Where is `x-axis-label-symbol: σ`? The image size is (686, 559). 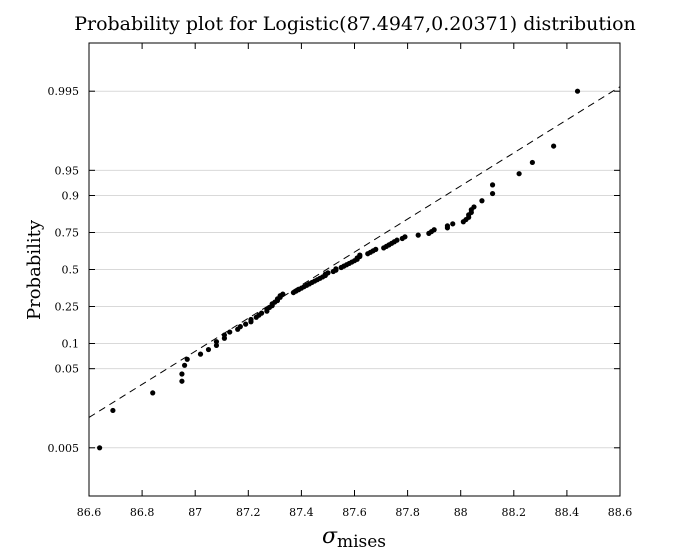
x-axis-label-symbol: σ is located at coordinates (330, 536).